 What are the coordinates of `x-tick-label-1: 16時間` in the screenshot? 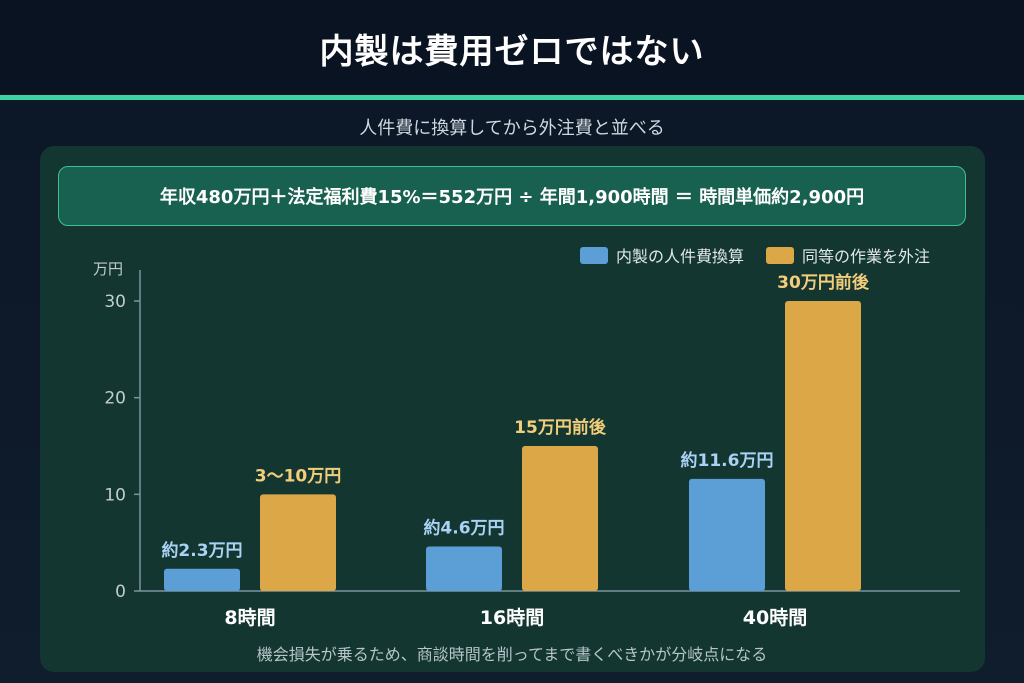 It's located at (512, 618).